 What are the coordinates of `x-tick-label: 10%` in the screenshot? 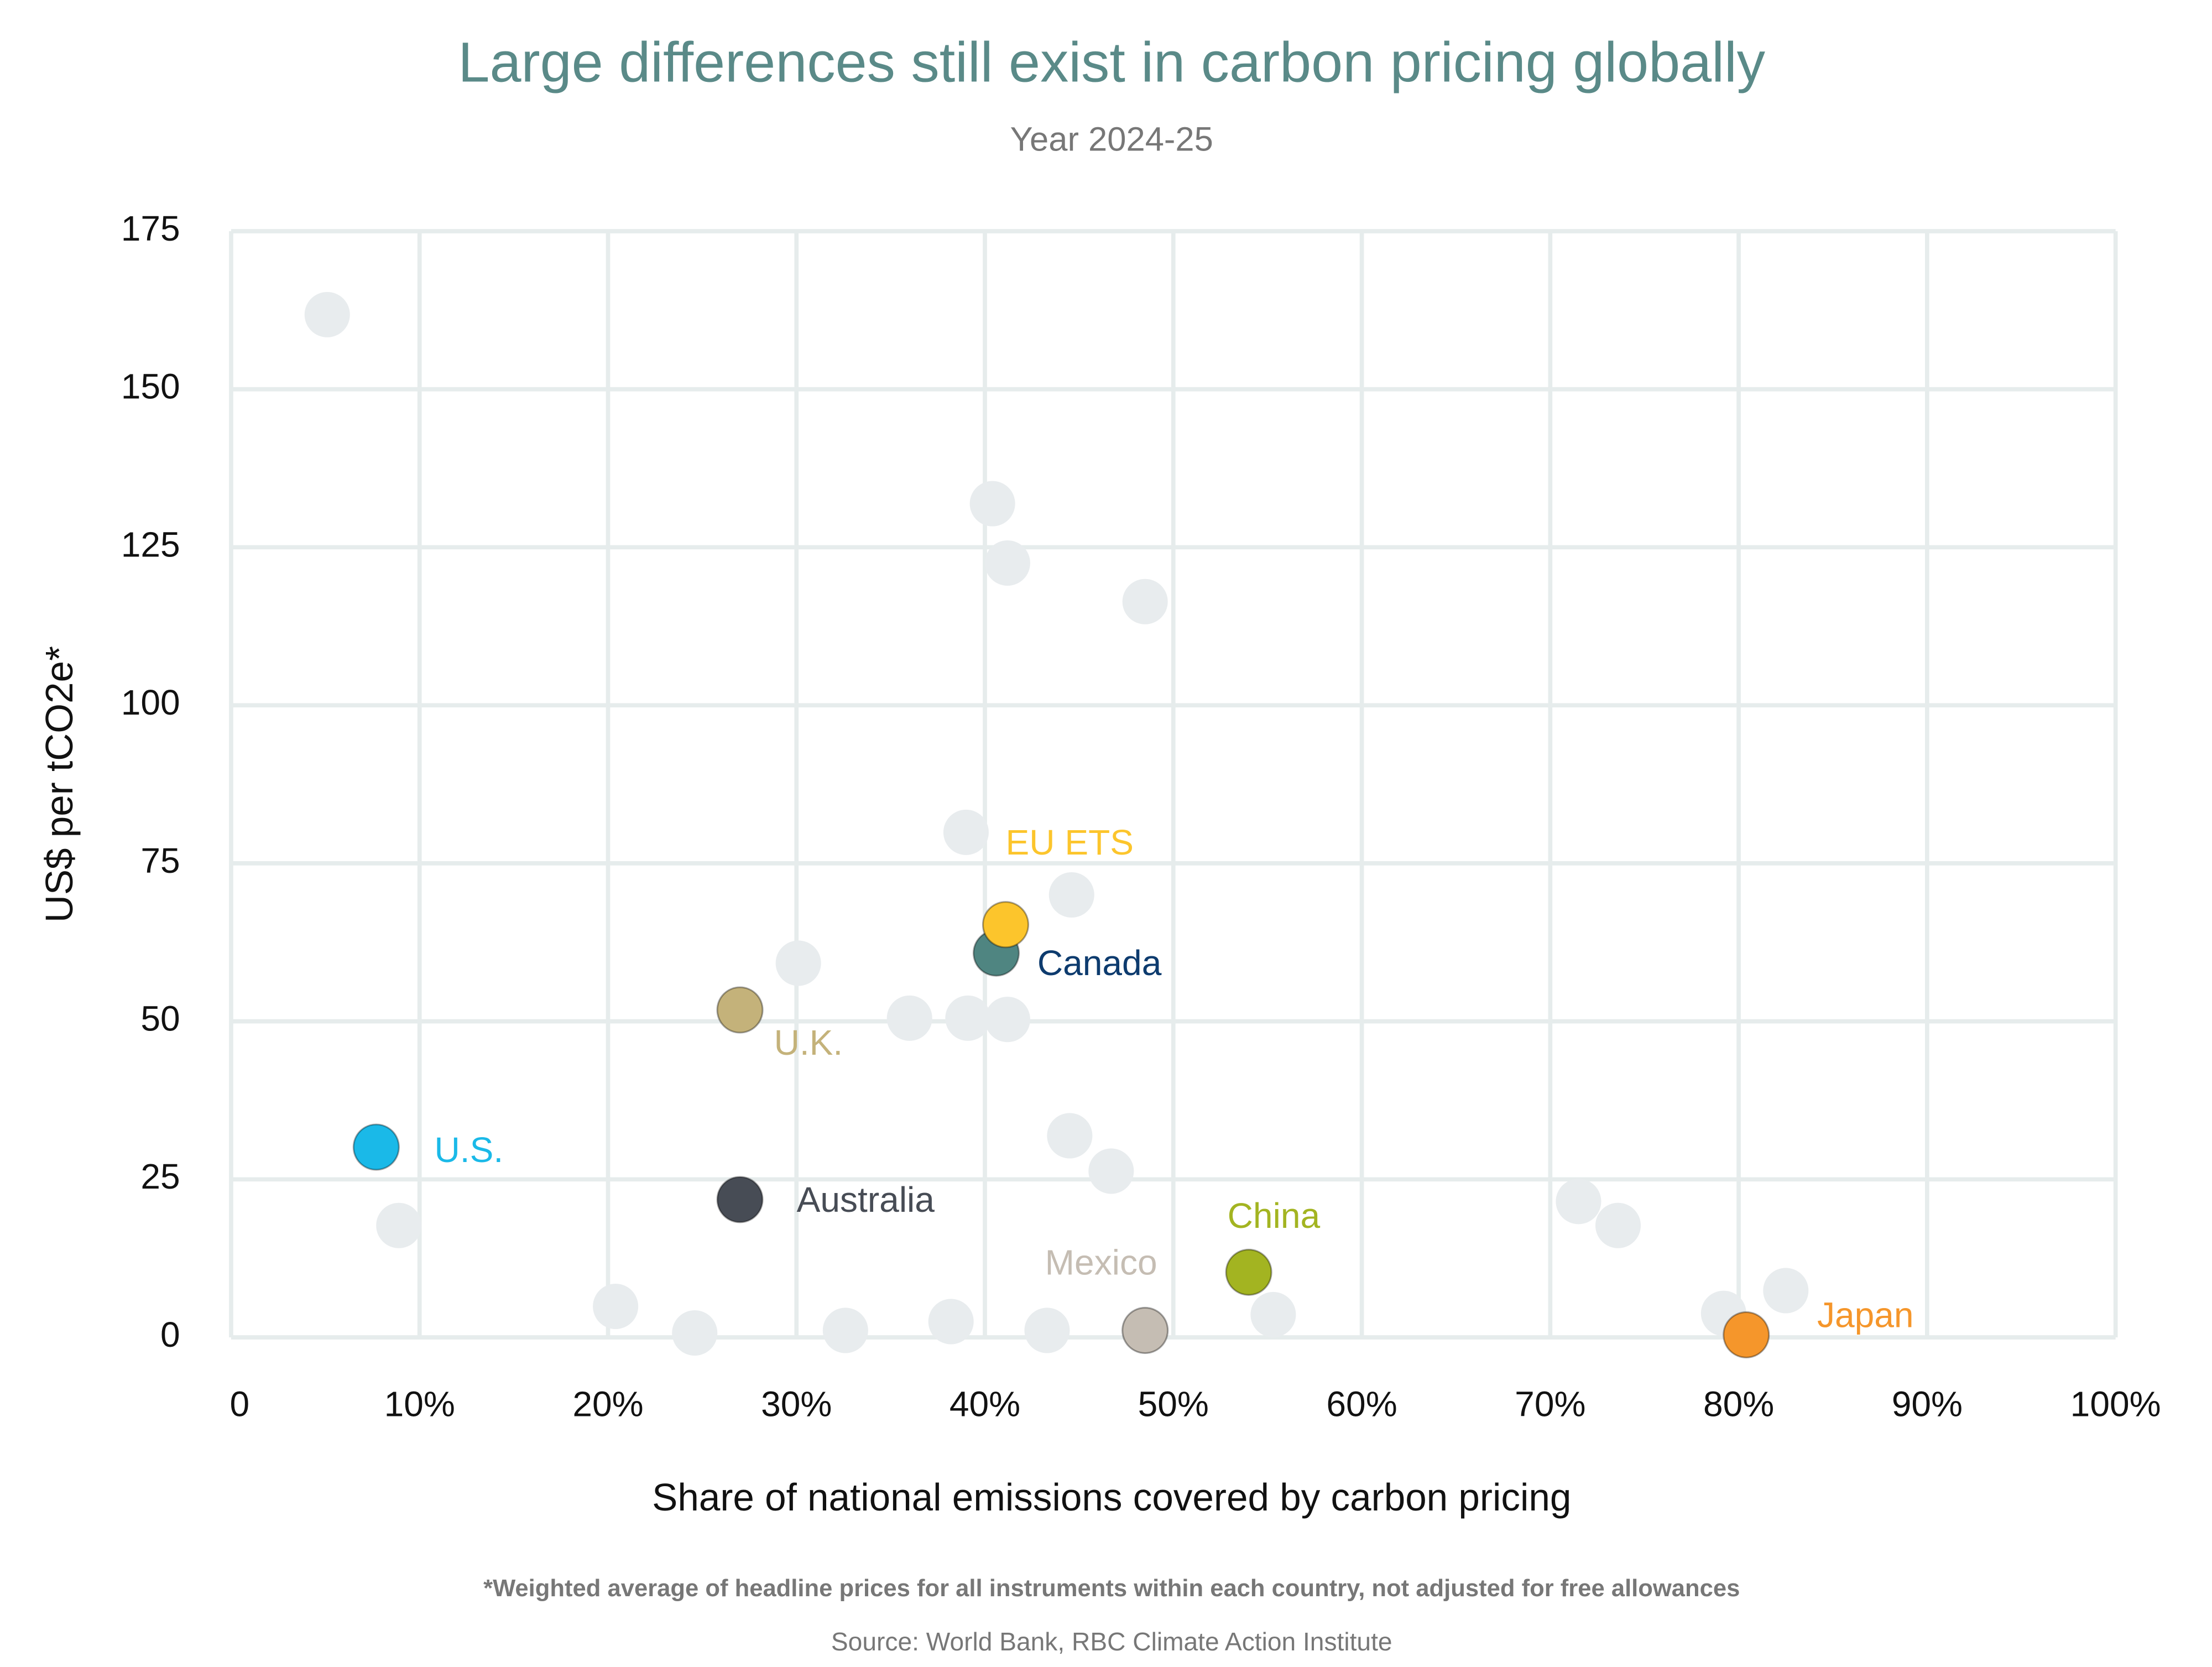 It's located at (420, 1404).